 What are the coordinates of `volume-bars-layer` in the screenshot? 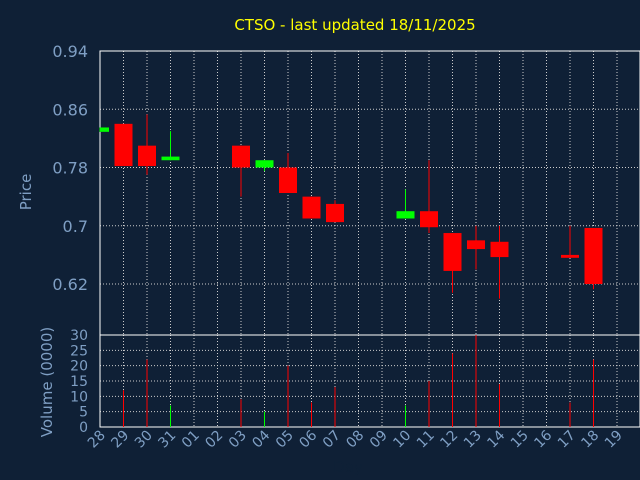 It's located at (358, 381).